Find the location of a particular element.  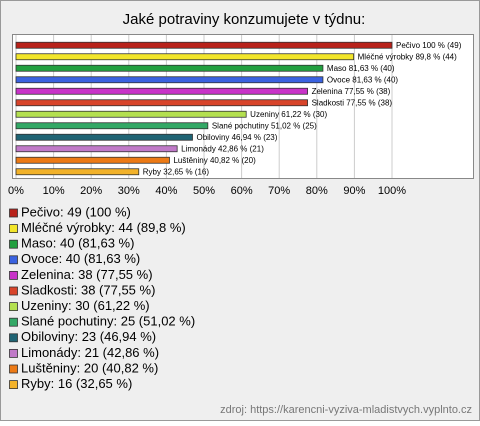

legend-label: Ryby: 16 (32,65 %) is located at coordinates (76, 383).